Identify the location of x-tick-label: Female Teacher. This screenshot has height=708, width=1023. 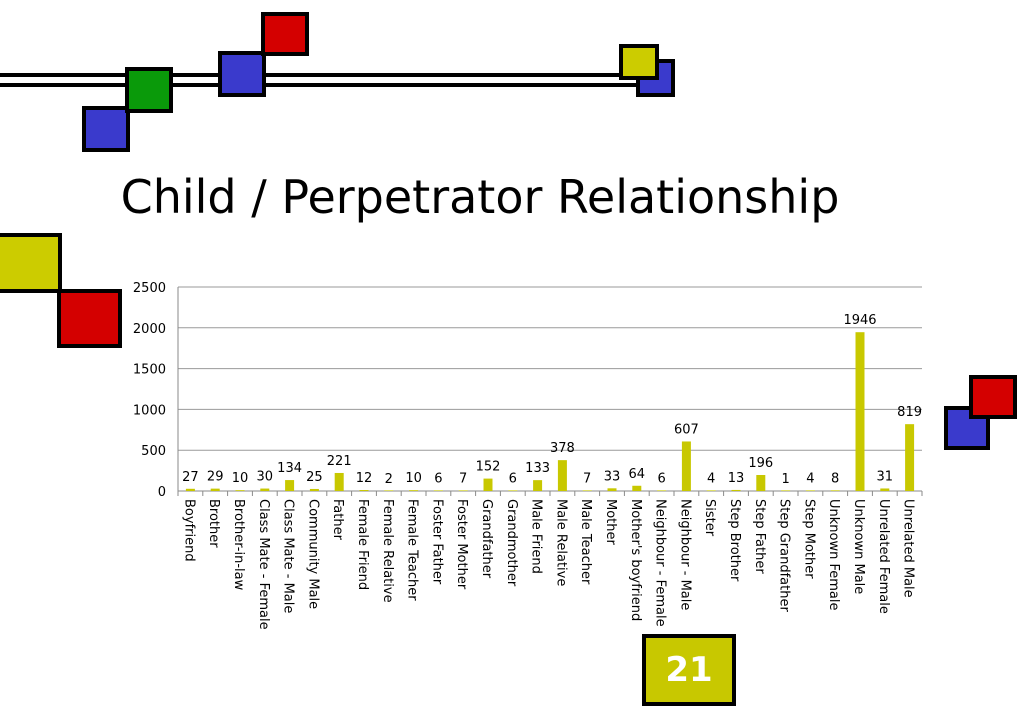
(412, 550).